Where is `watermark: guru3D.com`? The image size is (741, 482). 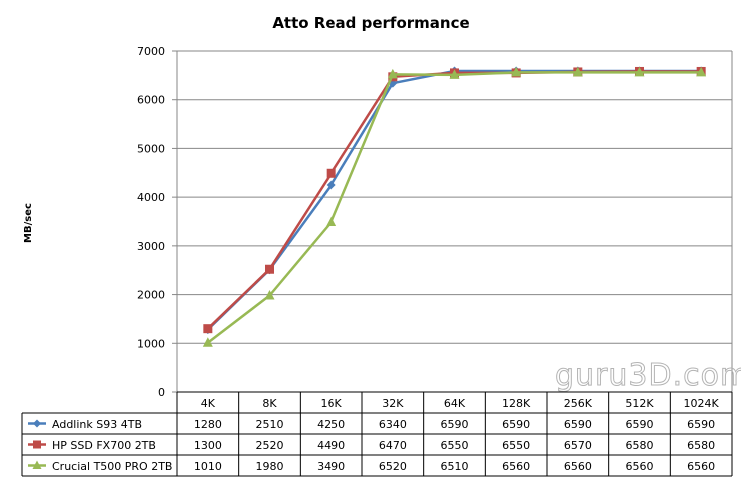 watermark: guru3D.com is located at coordinates (648, 375).